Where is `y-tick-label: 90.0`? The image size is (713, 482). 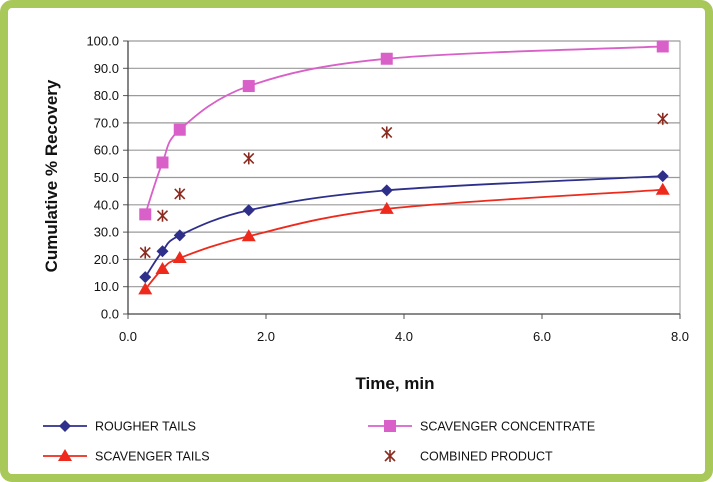
y-tick-label: 90.0 is located at coordinates (106, 68).